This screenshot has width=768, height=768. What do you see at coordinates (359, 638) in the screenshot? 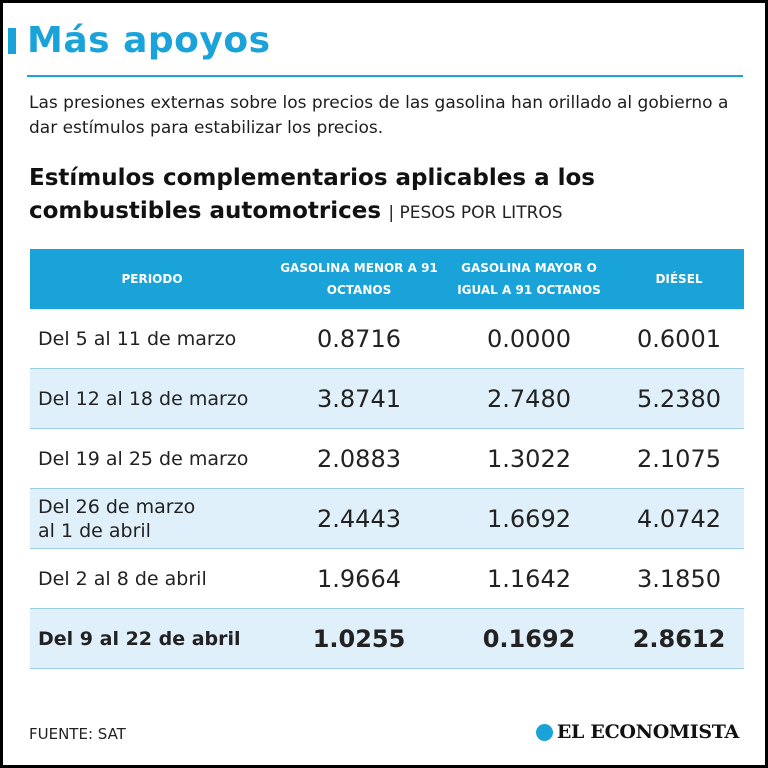
I see `gasolina-menor-cell: 1.0255` at bounding box center [359, 638].